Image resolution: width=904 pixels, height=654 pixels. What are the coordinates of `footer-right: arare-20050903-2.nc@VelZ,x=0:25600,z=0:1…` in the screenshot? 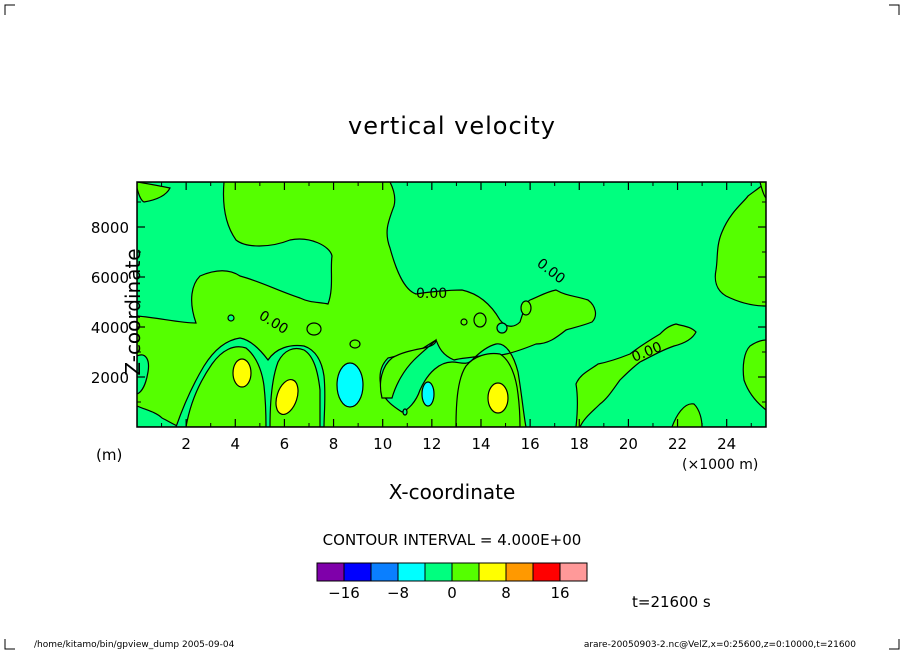 It's located at (719, 645).